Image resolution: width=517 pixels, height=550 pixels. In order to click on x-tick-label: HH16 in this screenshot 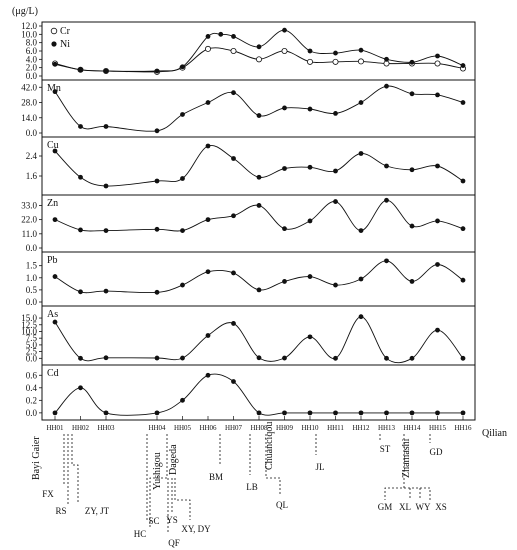, I will do `click(463, 428)`.